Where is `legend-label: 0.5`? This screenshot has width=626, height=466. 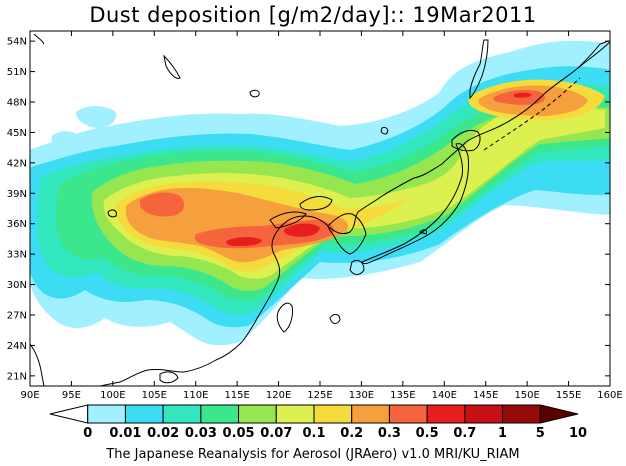 legend-label: 0.5 is located at coordinates (427, 433).